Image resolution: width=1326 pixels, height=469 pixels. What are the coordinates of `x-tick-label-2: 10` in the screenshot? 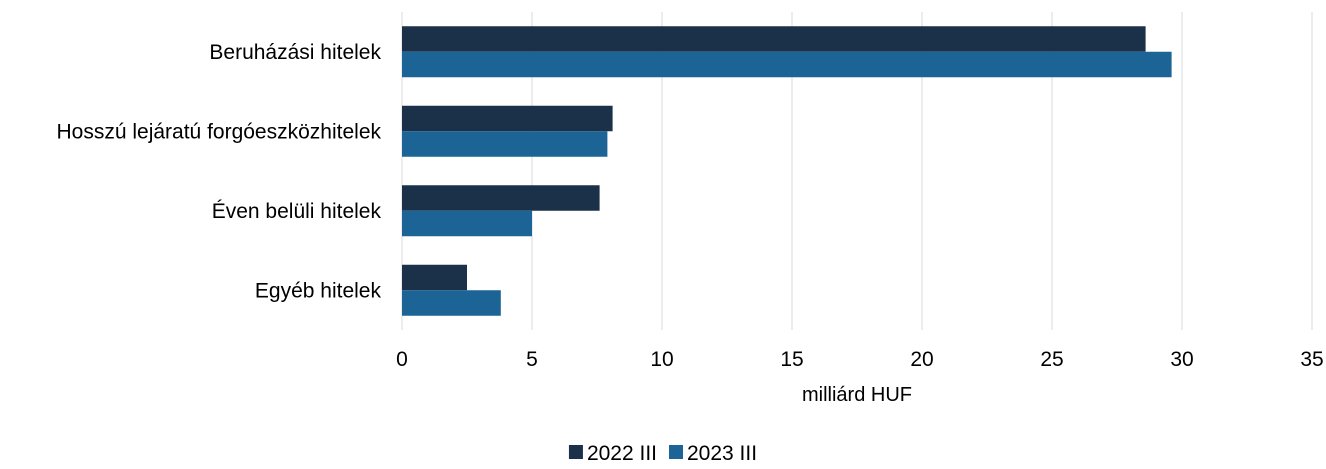 It's located at (661, 359).